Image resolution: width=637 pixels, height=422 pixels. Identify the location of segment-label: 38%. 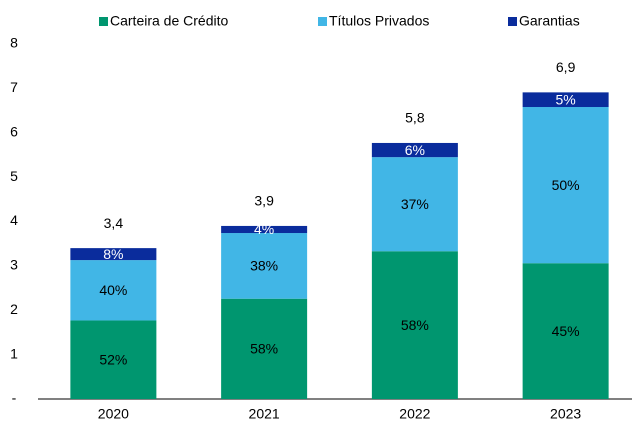
(264, 266).